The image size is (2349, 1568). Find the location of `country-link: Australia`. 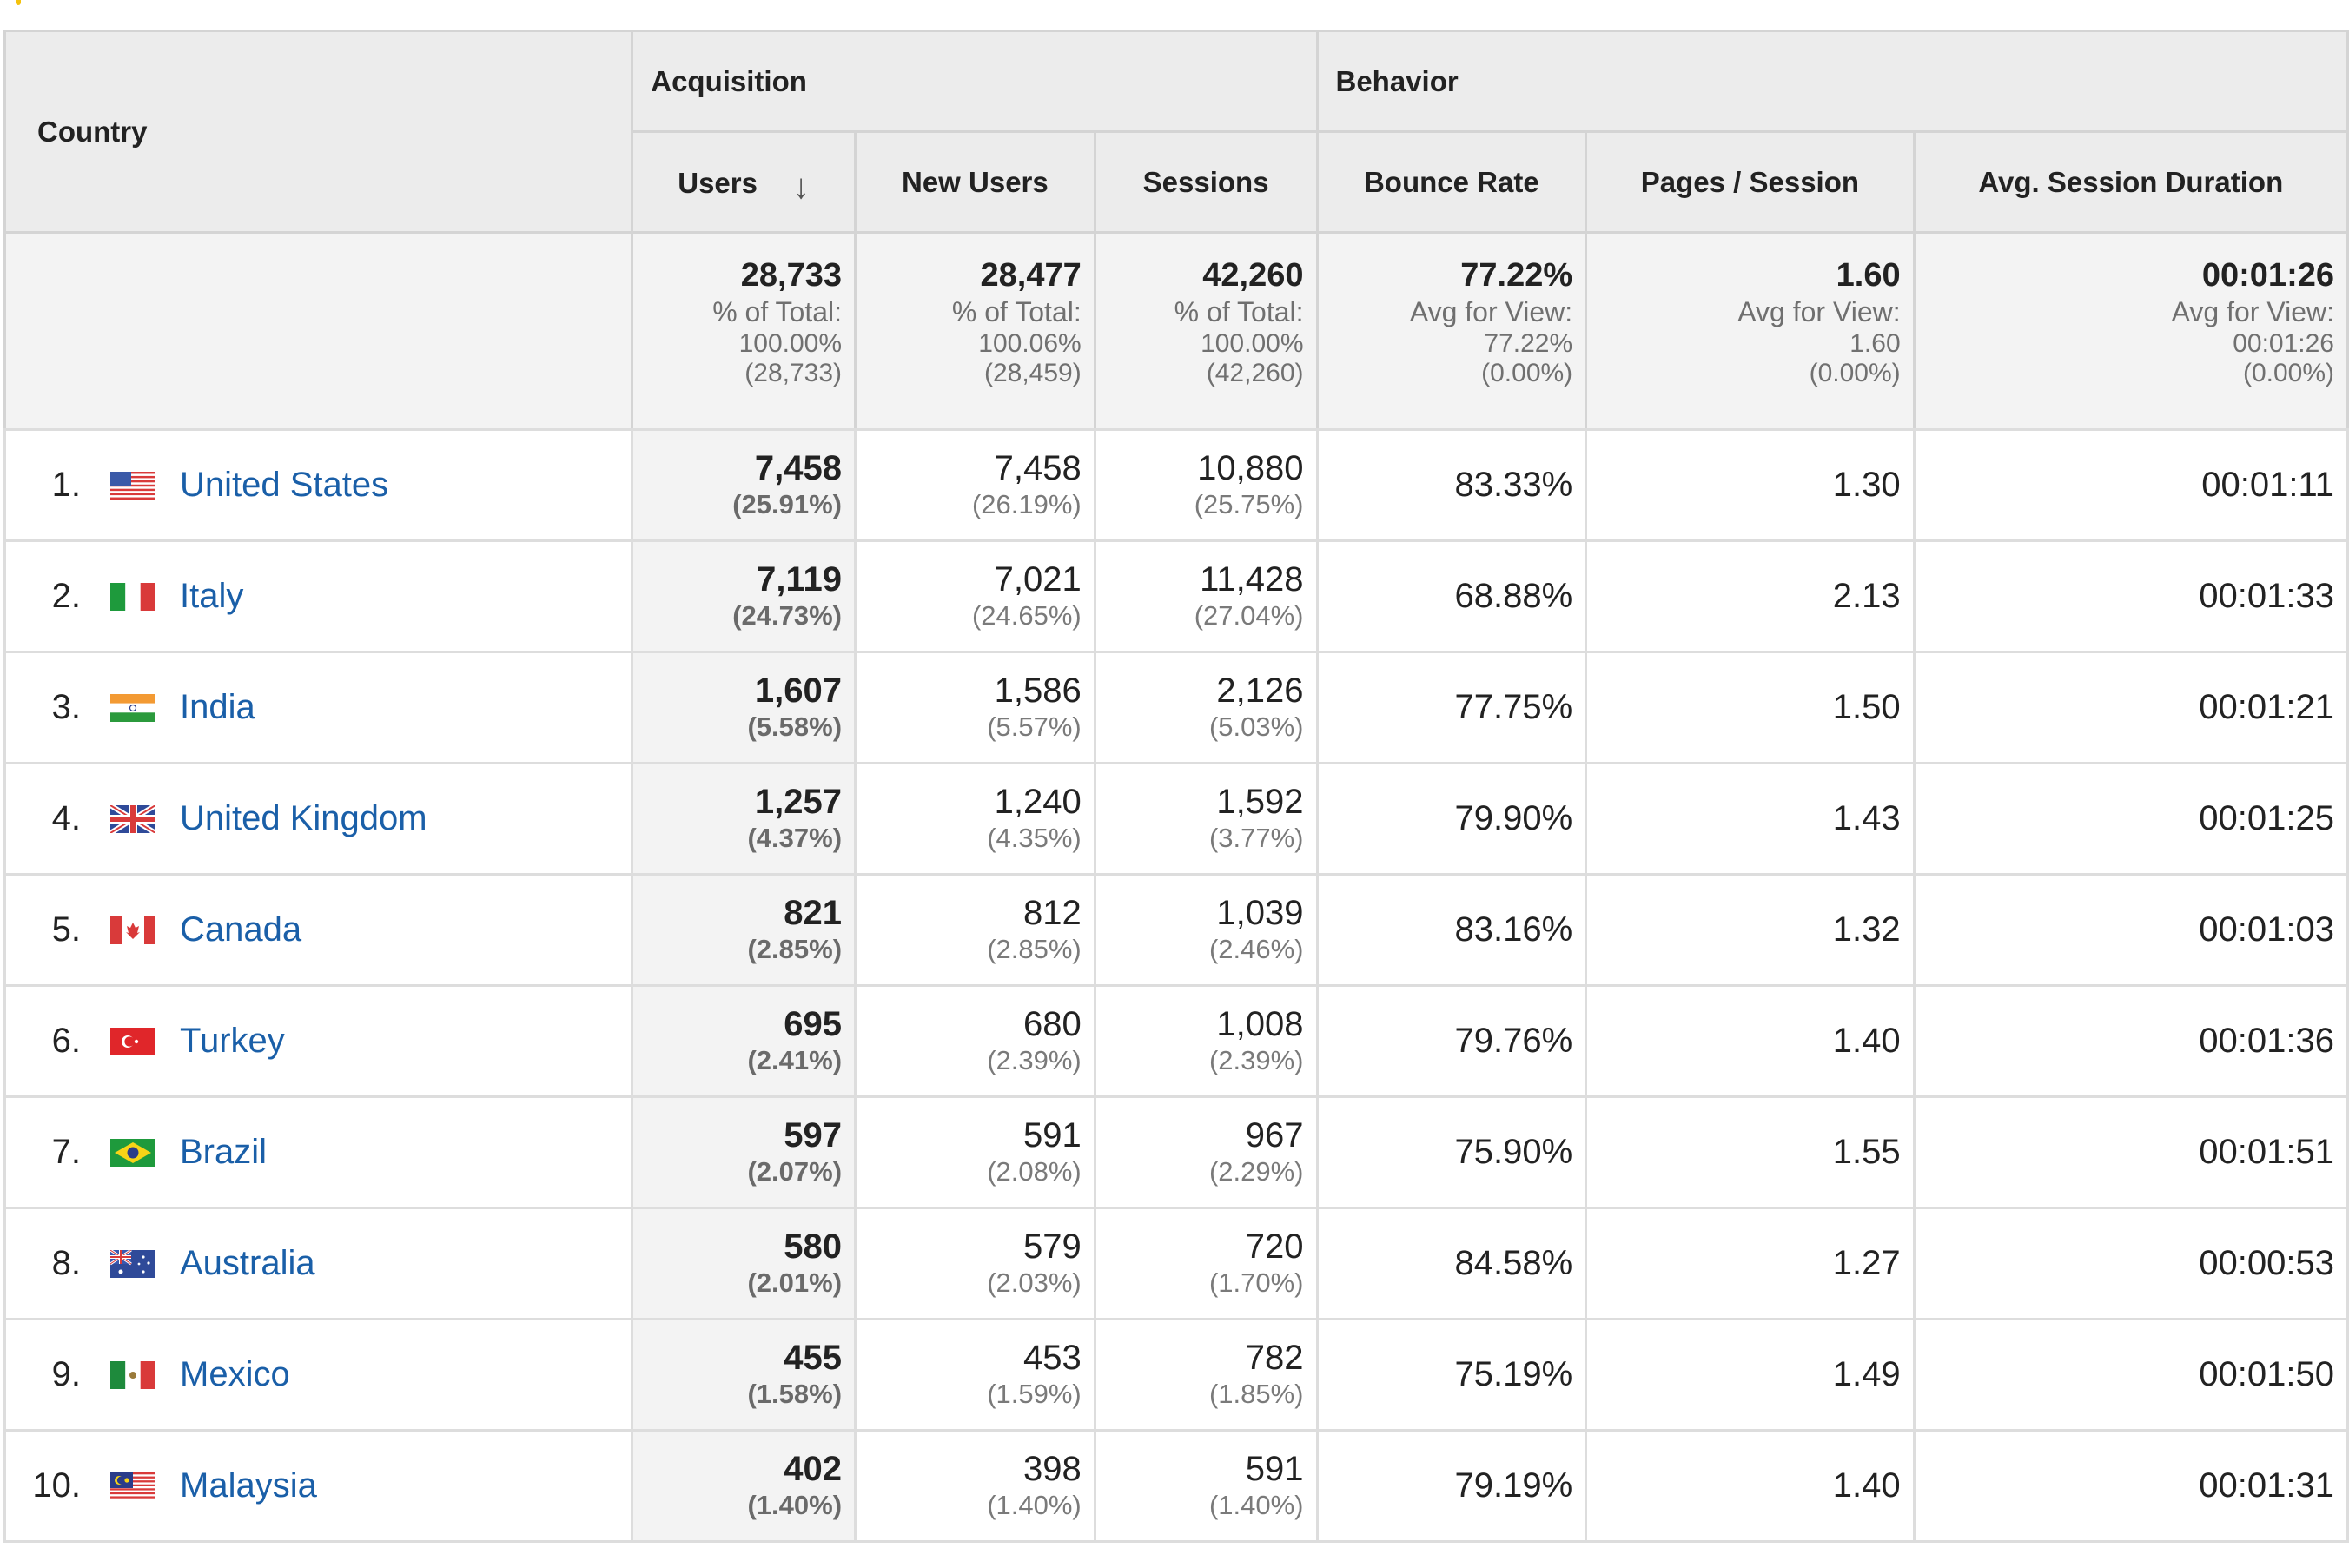

country-link: Australia is located at coordinates (248, 1263).